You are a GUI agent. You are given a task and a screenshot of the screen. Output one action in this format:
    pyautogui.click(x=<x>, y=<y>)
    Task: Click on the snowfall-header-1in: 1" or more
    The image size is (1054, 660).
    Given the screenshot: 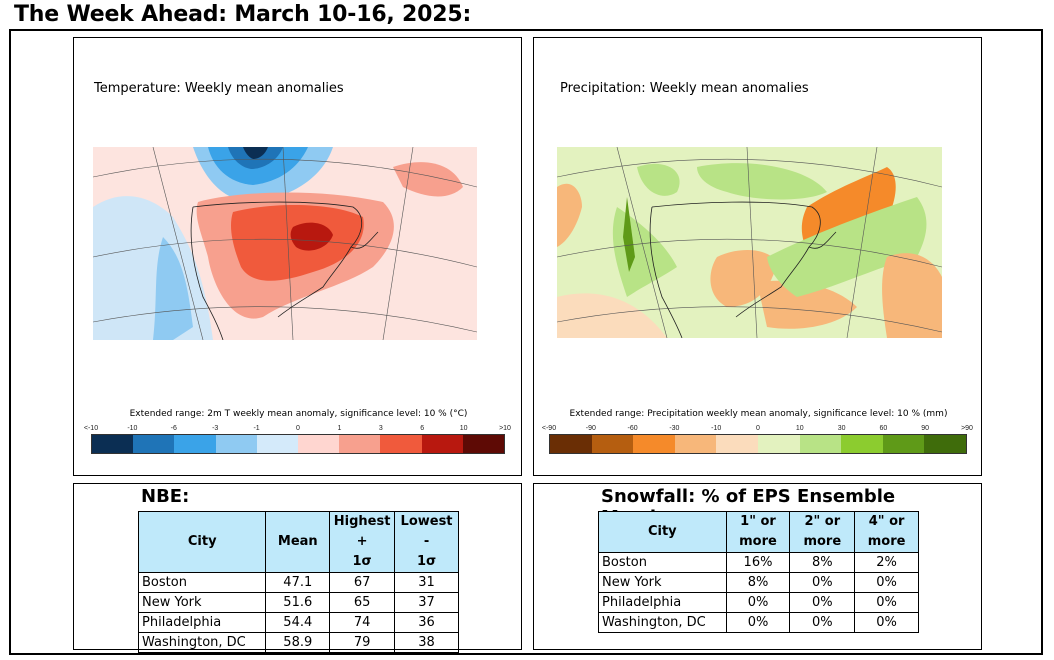 What is the action you would take?
    pyautogui.click(x=758, y=532)
    